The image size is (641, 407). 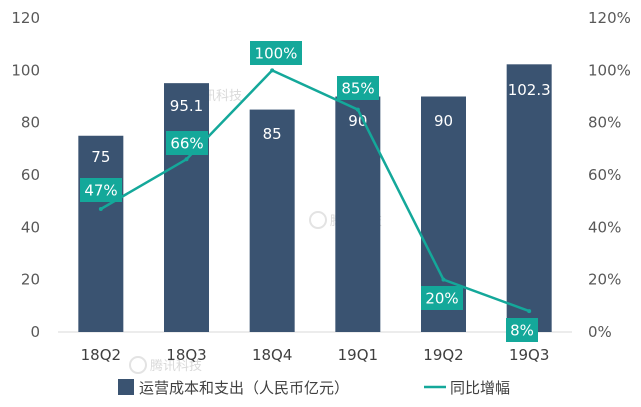 I want to click on bar-data-label: 102.3, so click(x=529, y=90).